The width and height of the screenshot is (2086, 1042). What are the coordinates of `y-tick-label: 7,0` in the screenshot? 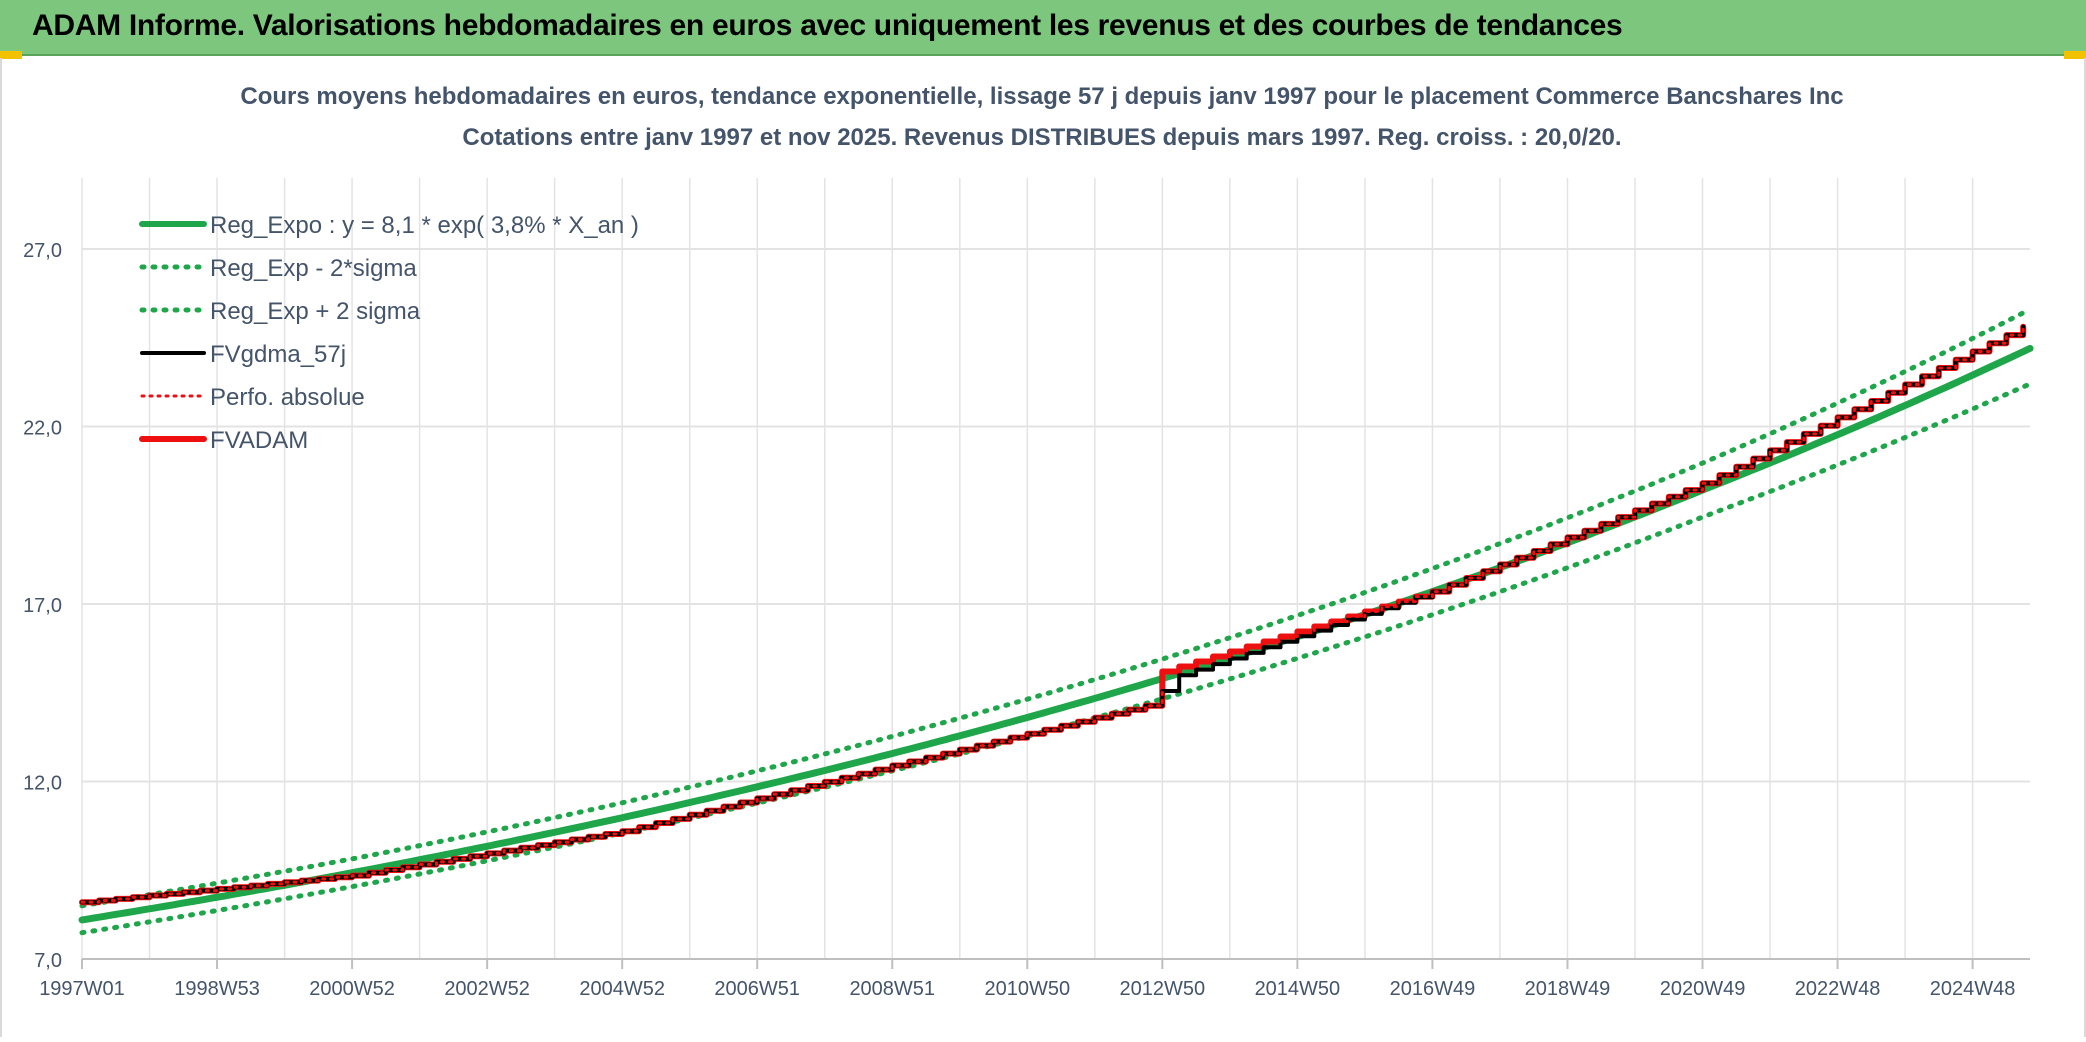 It's located at (48, 961).